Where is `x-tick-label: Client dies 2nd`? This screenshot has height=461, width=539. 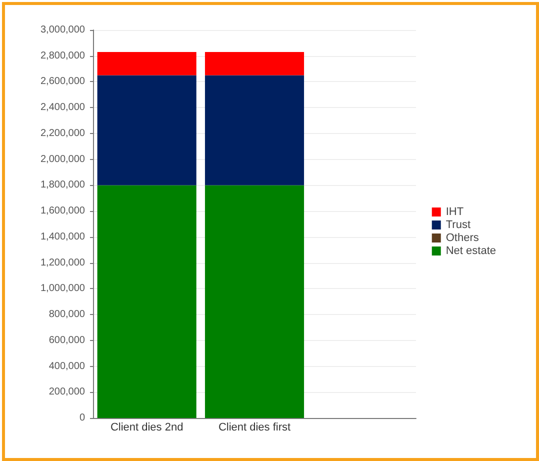 x-tick-label: Client dies 2nd is located at coordinates (147, 428).